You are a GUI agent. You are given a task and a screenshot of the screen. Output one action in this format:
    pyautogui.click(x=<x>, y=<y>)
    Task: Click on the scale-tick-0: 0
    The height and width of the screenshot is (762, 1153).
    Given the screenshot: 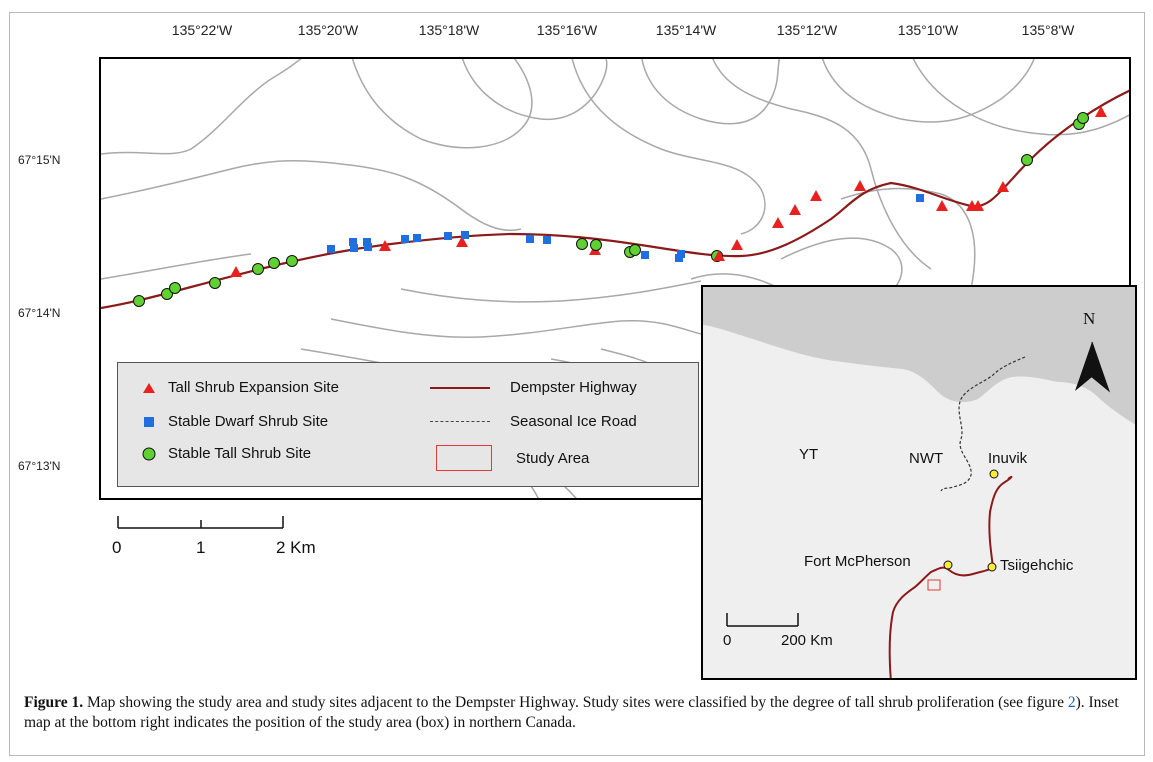 What is the action you would take?
    pyautogui.click(x=117, y=547)
    